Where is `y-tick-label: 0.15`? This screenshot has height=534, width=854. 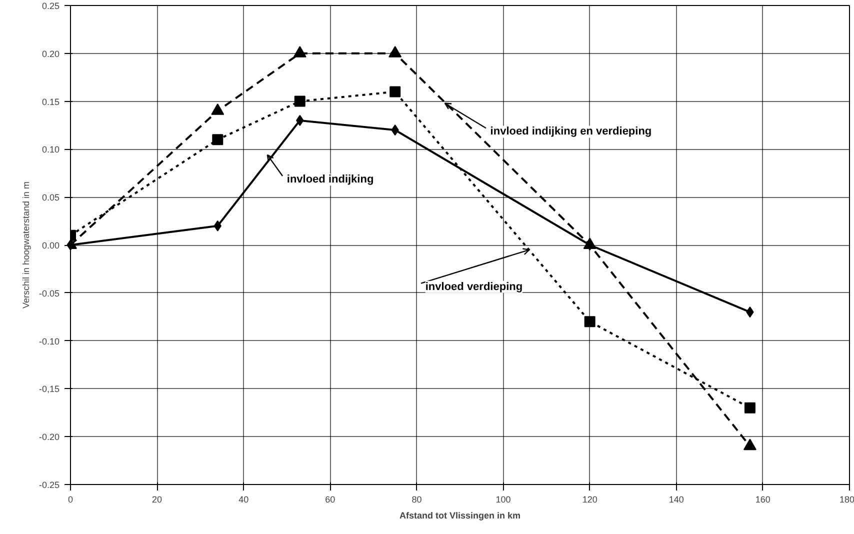
y-tick-label: 0.15 is located at coordinates (51, 101).